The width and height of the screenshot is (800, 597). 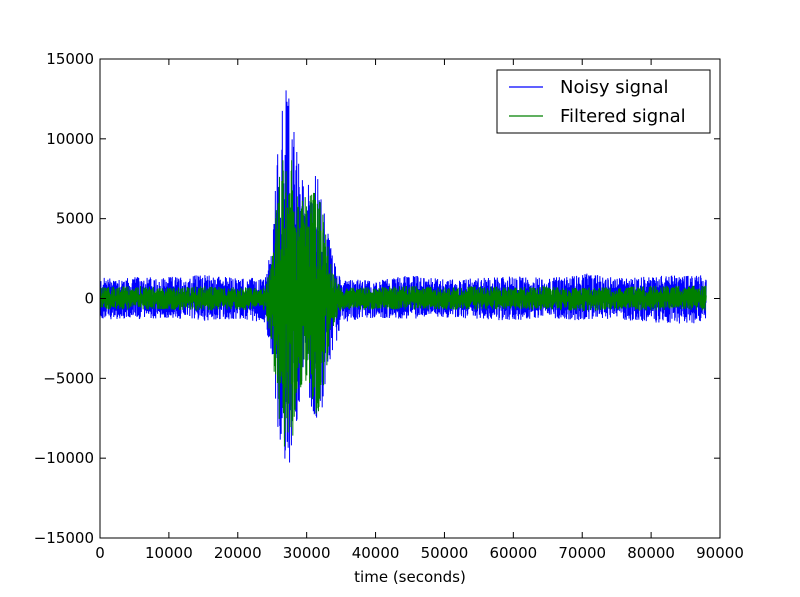 I want to click on x-tick-label: 0, so click(x=100, y=553).